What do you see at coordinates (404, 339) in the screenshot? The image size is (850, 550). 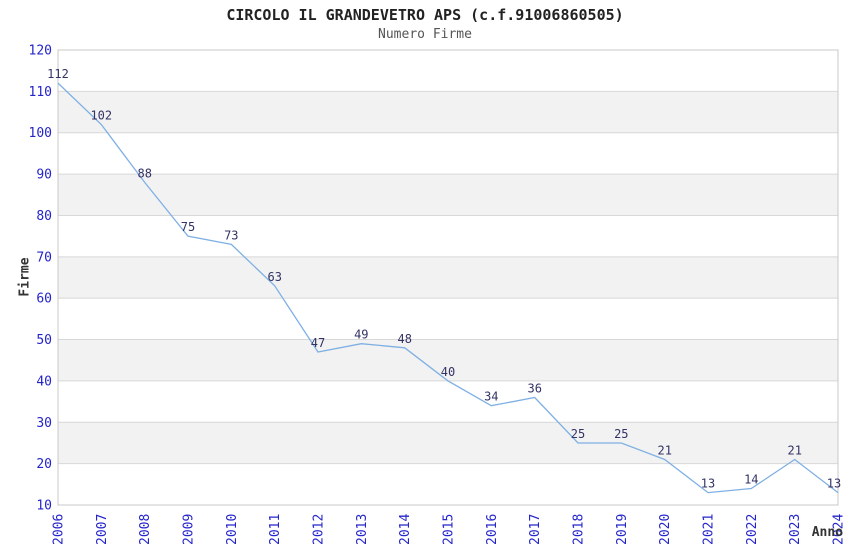 I see `value-label: 48` at bounding box center [404, 339].